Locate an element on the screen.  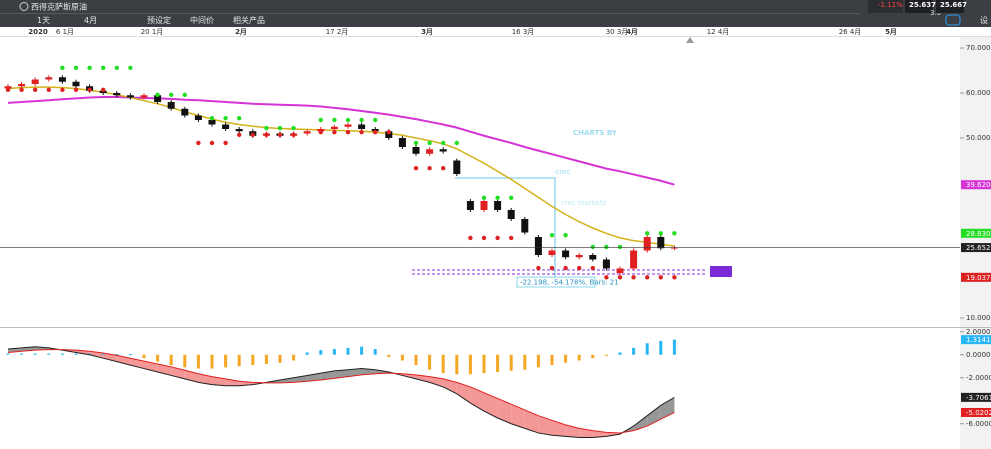
date-label: 5月 is located at coordinates (891, 32).